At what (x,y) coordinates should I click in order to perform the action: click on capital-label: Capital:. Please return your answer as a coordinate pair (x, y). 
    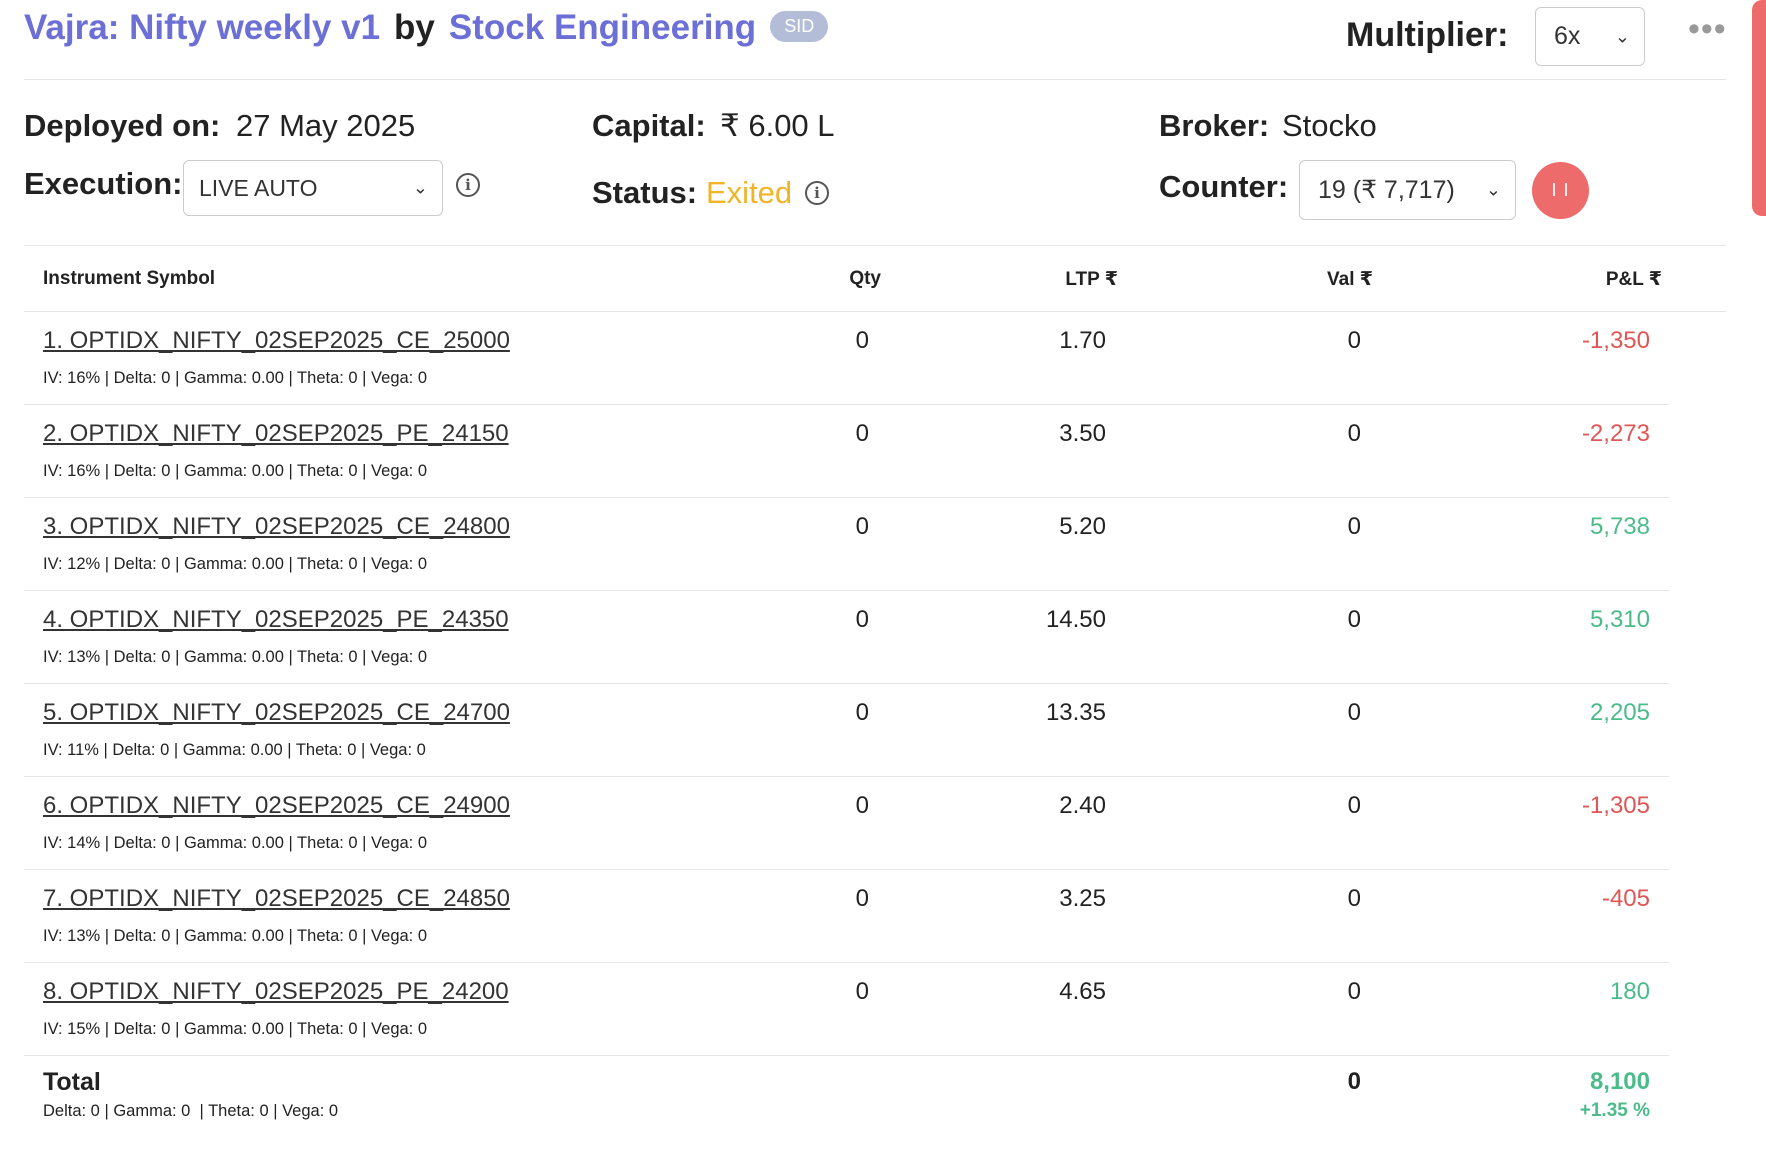
    Looking at the image, I should click on (649, 125).